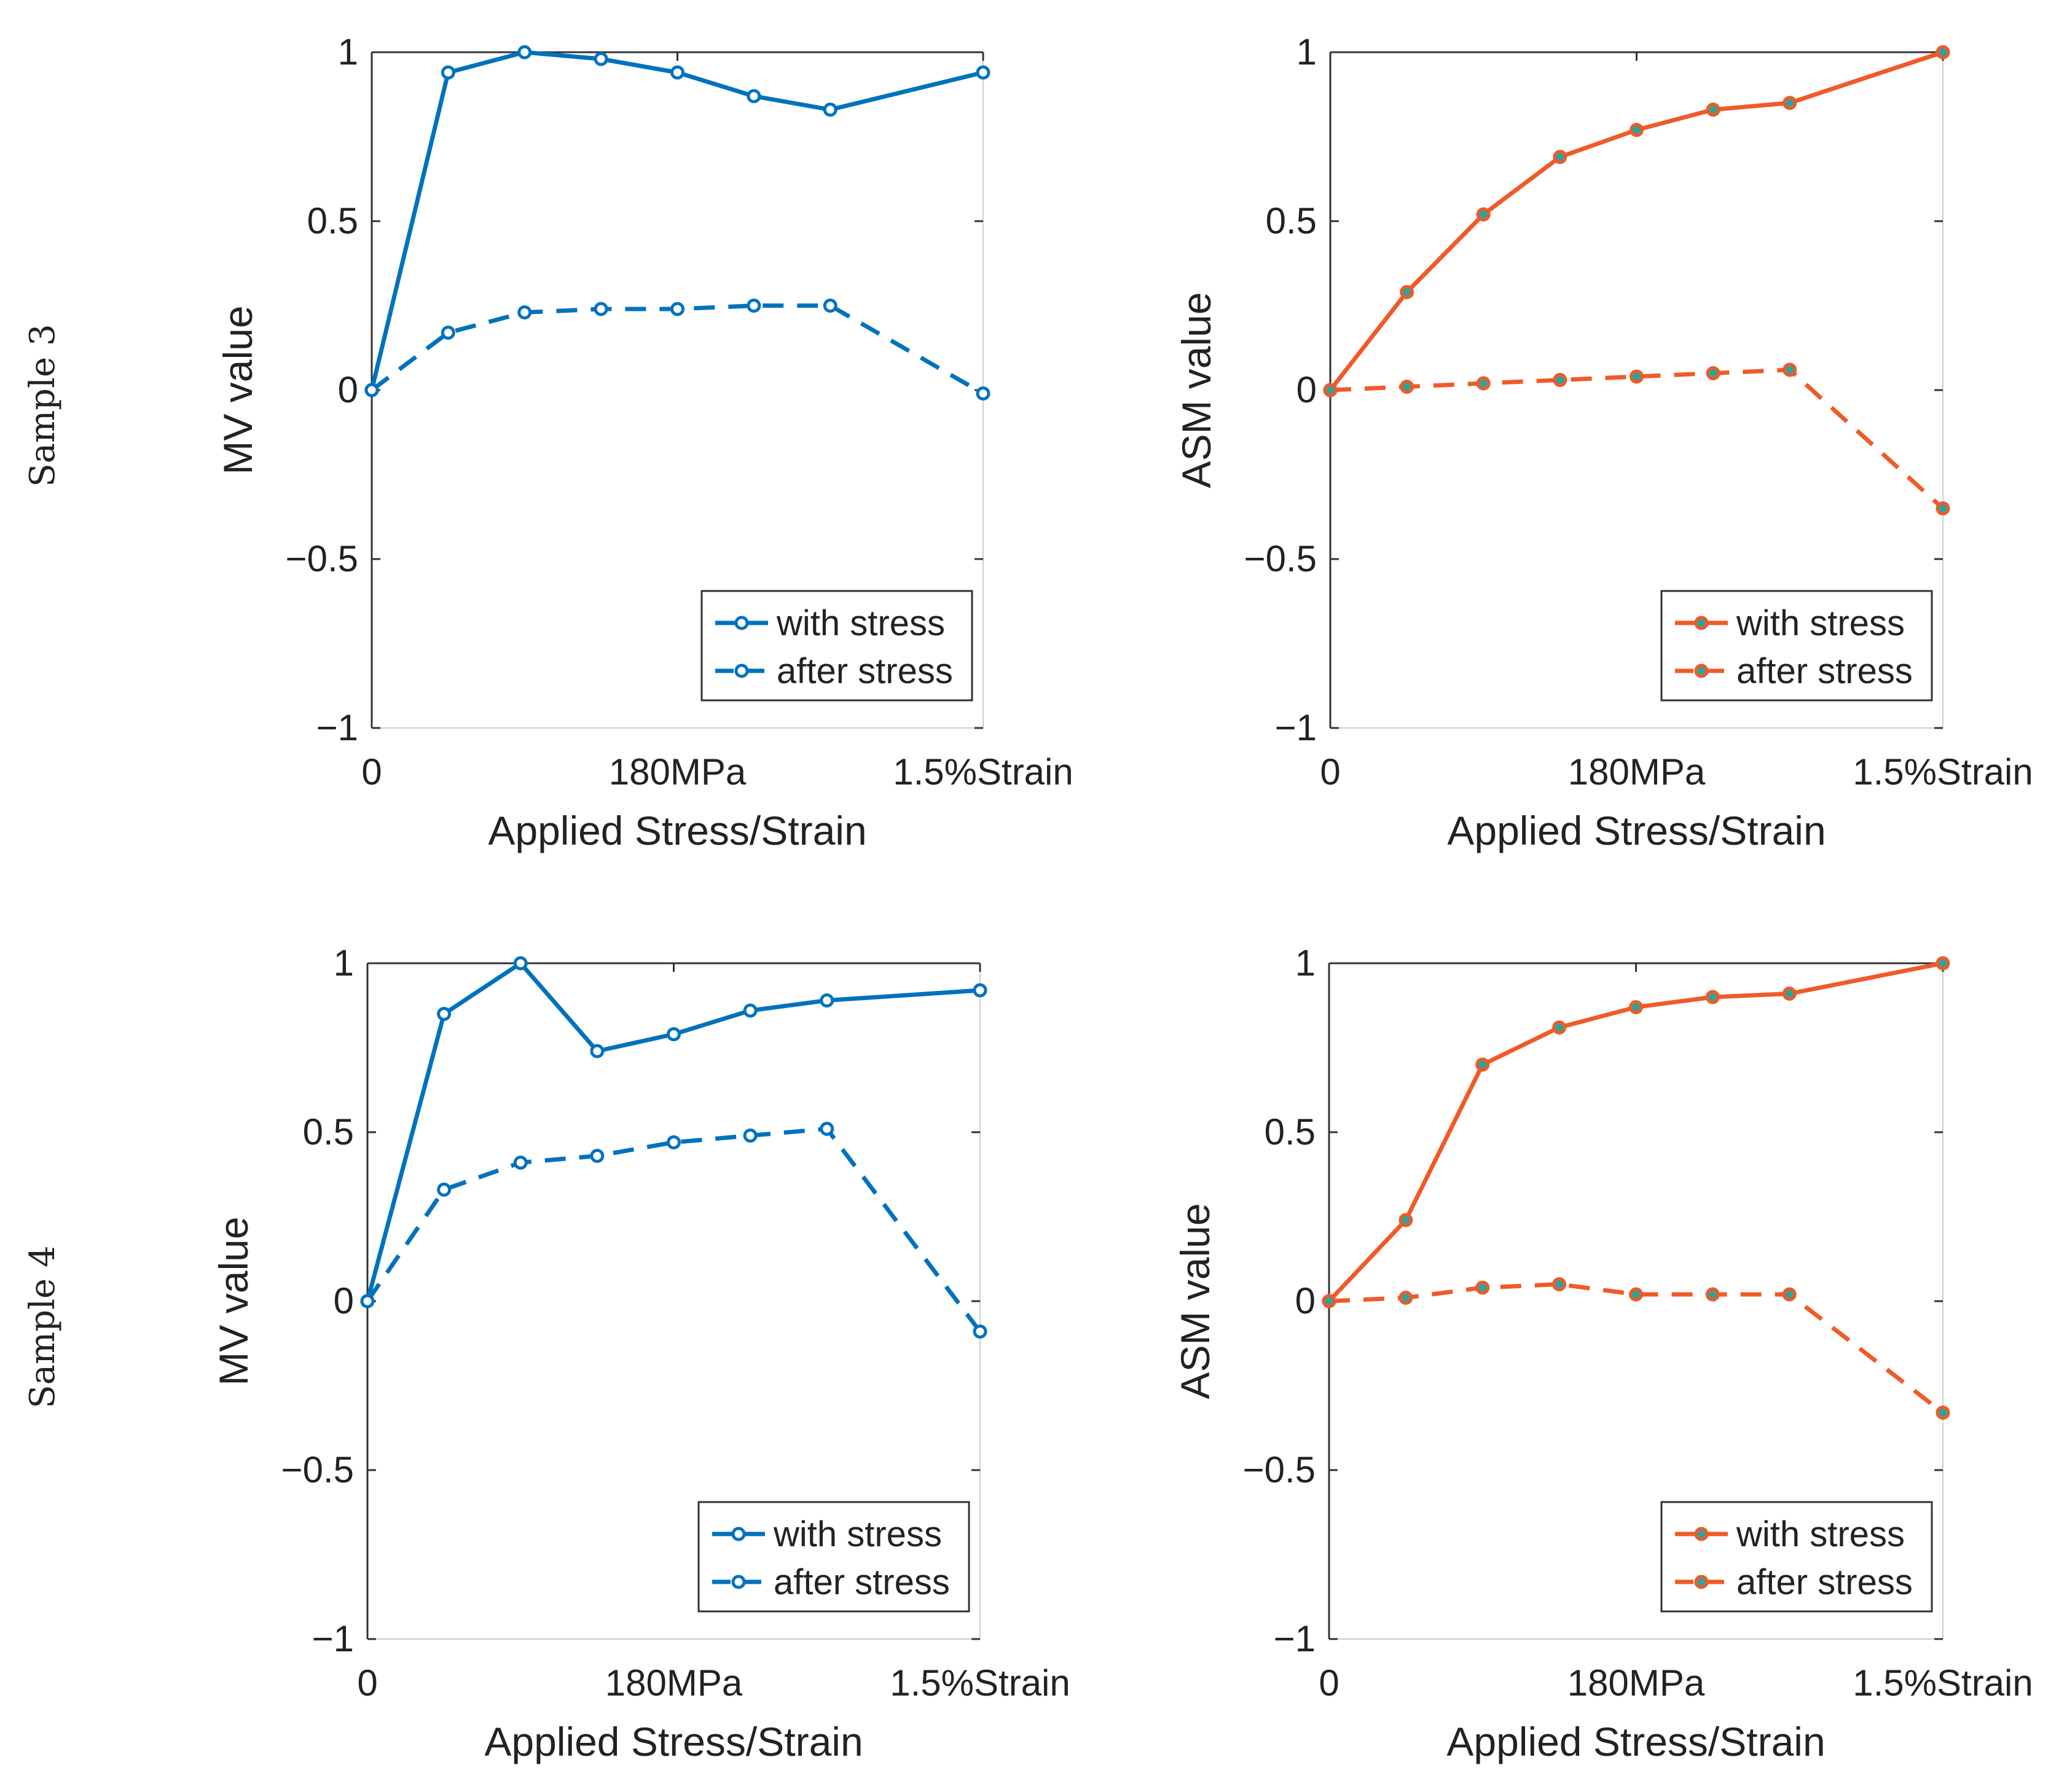 Image resolution: width=2067 pixels, height=1792 pixels. I want to click on x-axis-title: Applied Stress/Strain, so click(1635, 1741).